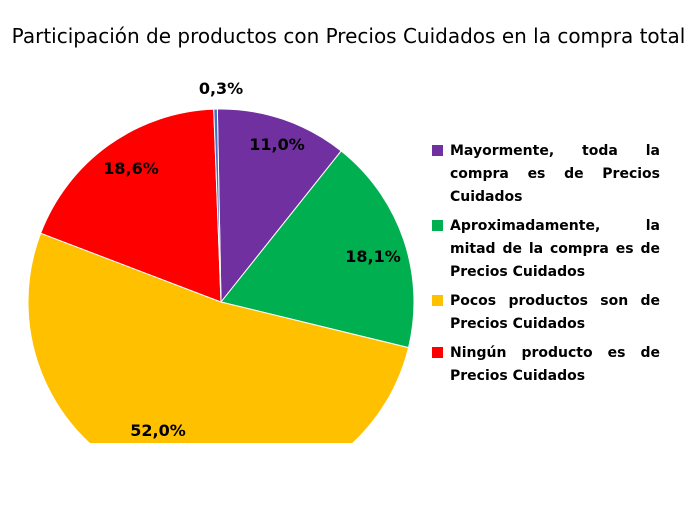 The width and height of the screenshot is (697, 508). I want to click on legend-item: Pocos productos son de Precios Cuidados, so click(546, 313).